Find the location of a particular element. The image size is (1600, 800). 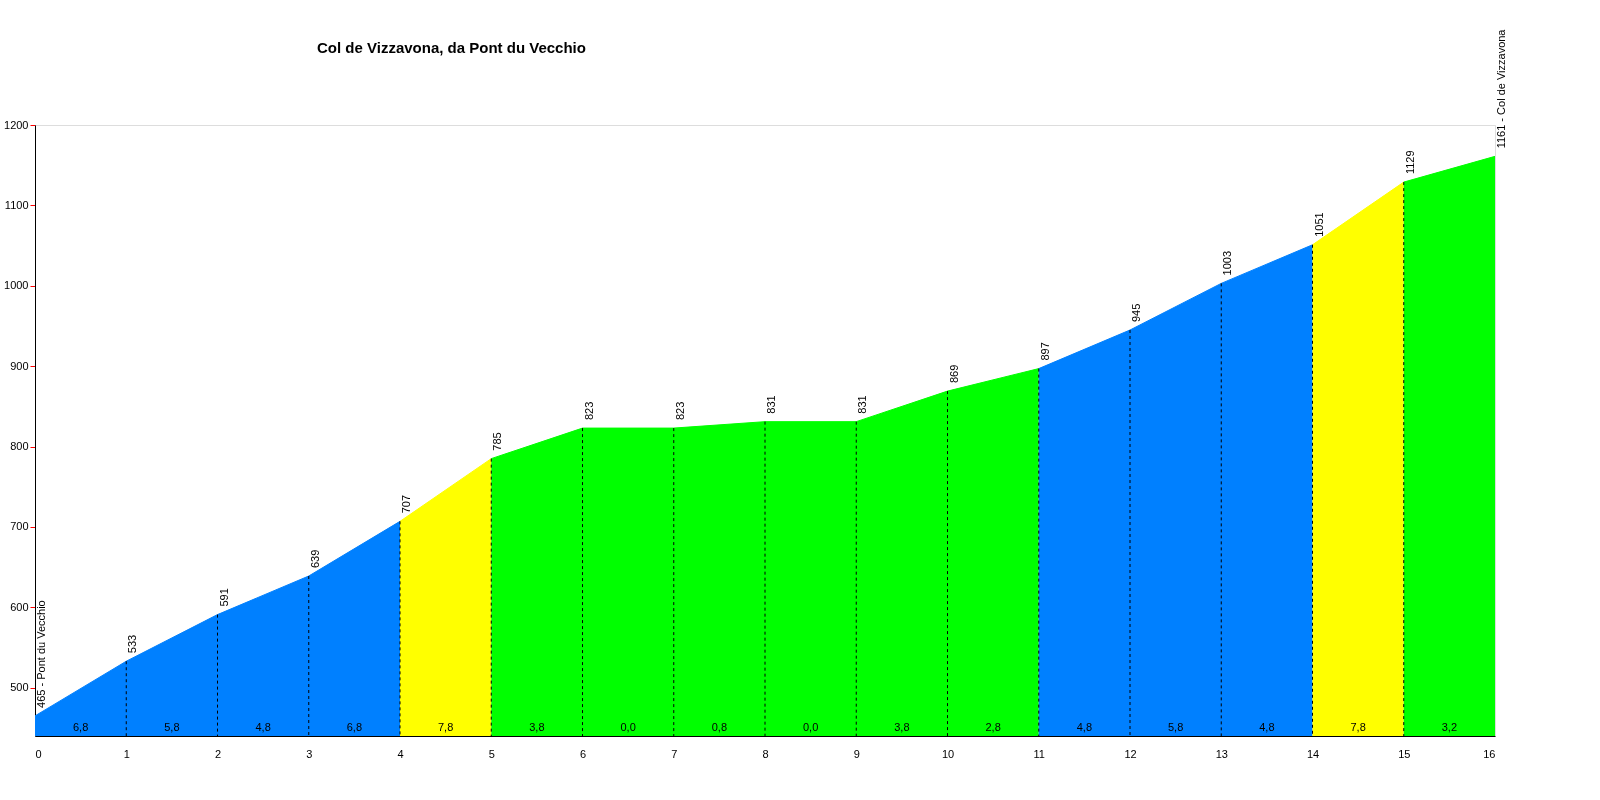

data-label: 1161 - Col de Vizzavona is located at coordinates (1501, 88).